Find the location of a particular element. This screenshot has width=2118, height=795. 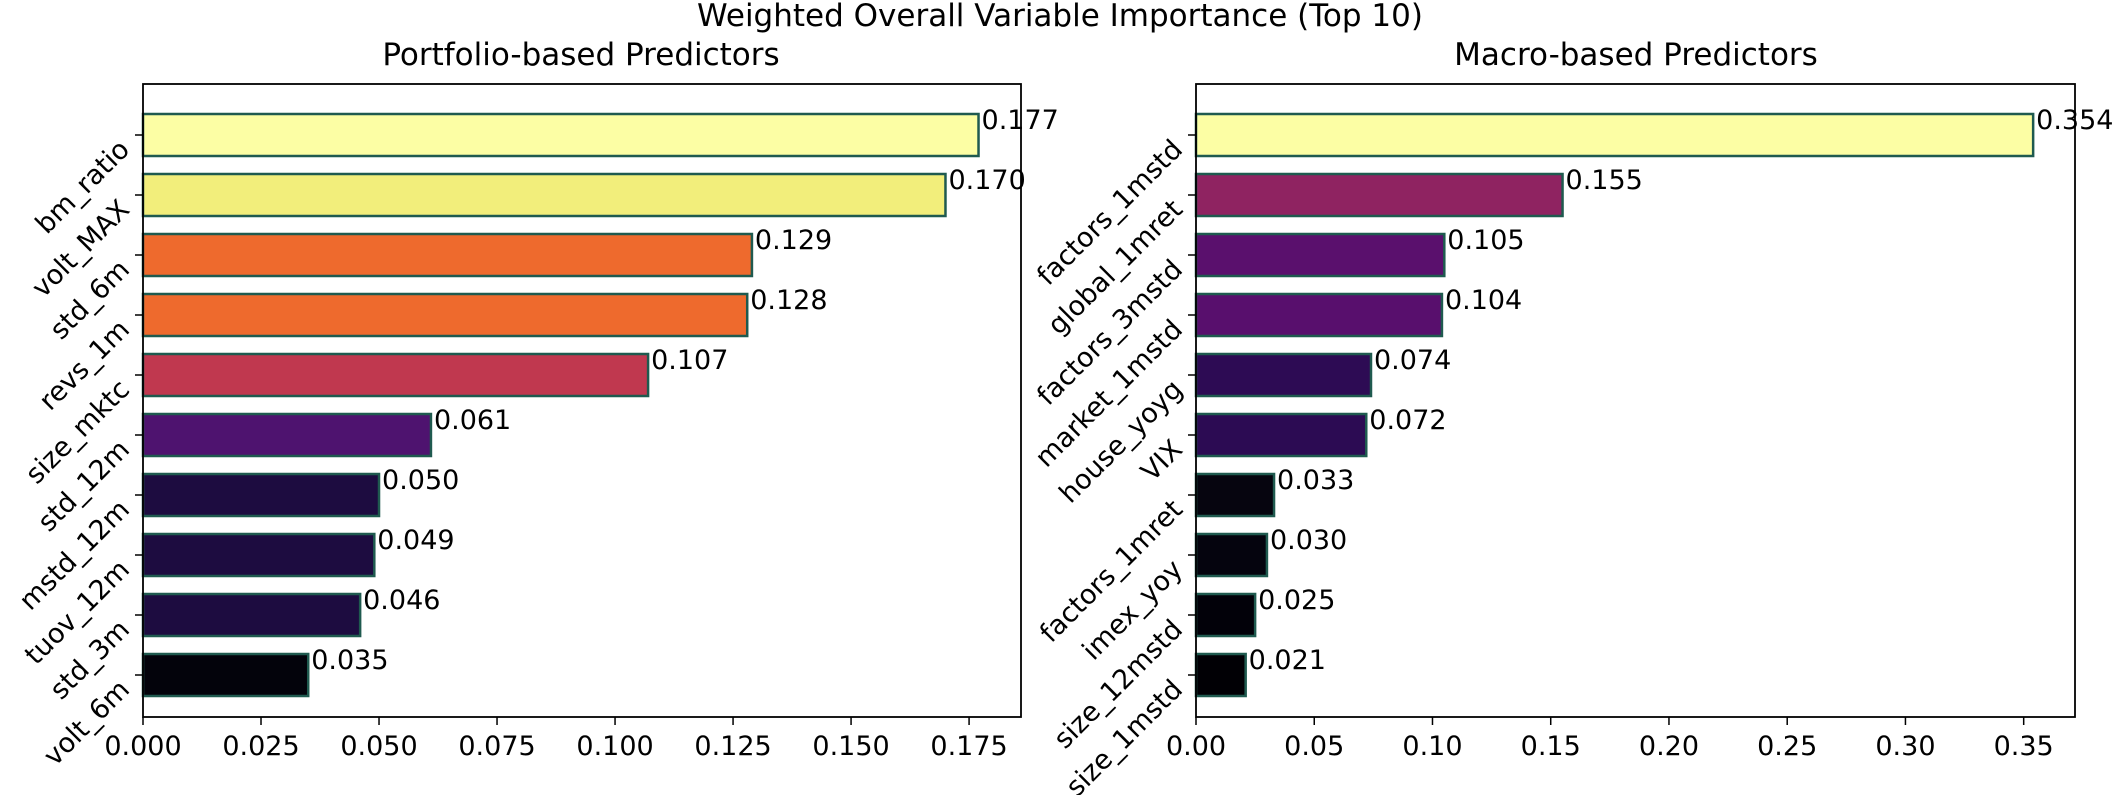

x-tick-label: 0.30 is located at coordinates (1905, 746).